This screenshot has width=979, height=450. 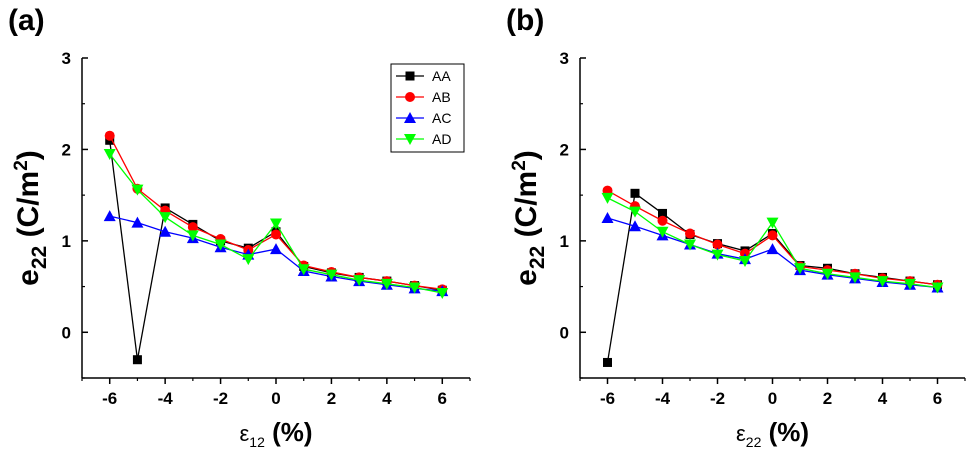 I want to click on legend-label: AA, so click(x=441, y=76).